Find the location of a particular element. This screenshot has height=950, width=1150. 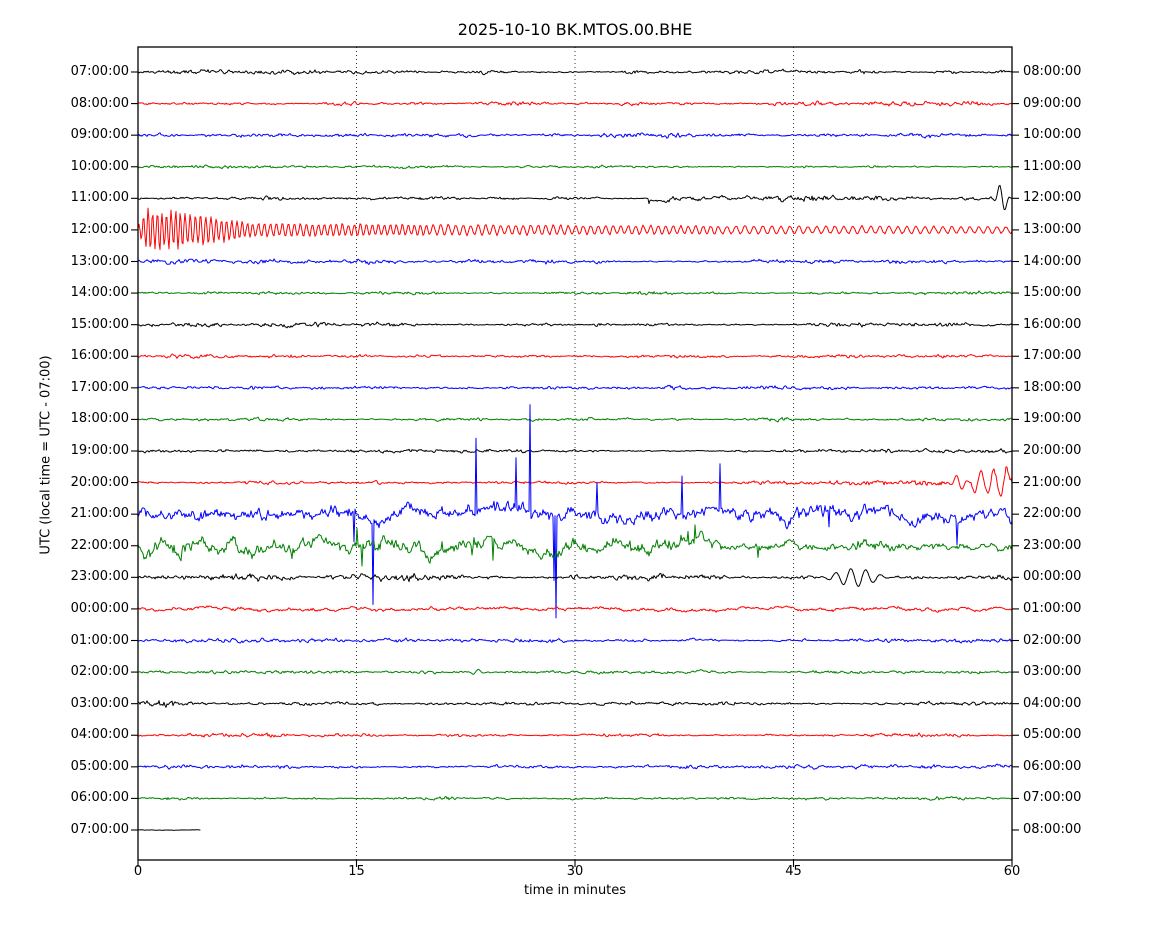

utc-time-label: 14:00:00 is located at coordinates (99, 293).